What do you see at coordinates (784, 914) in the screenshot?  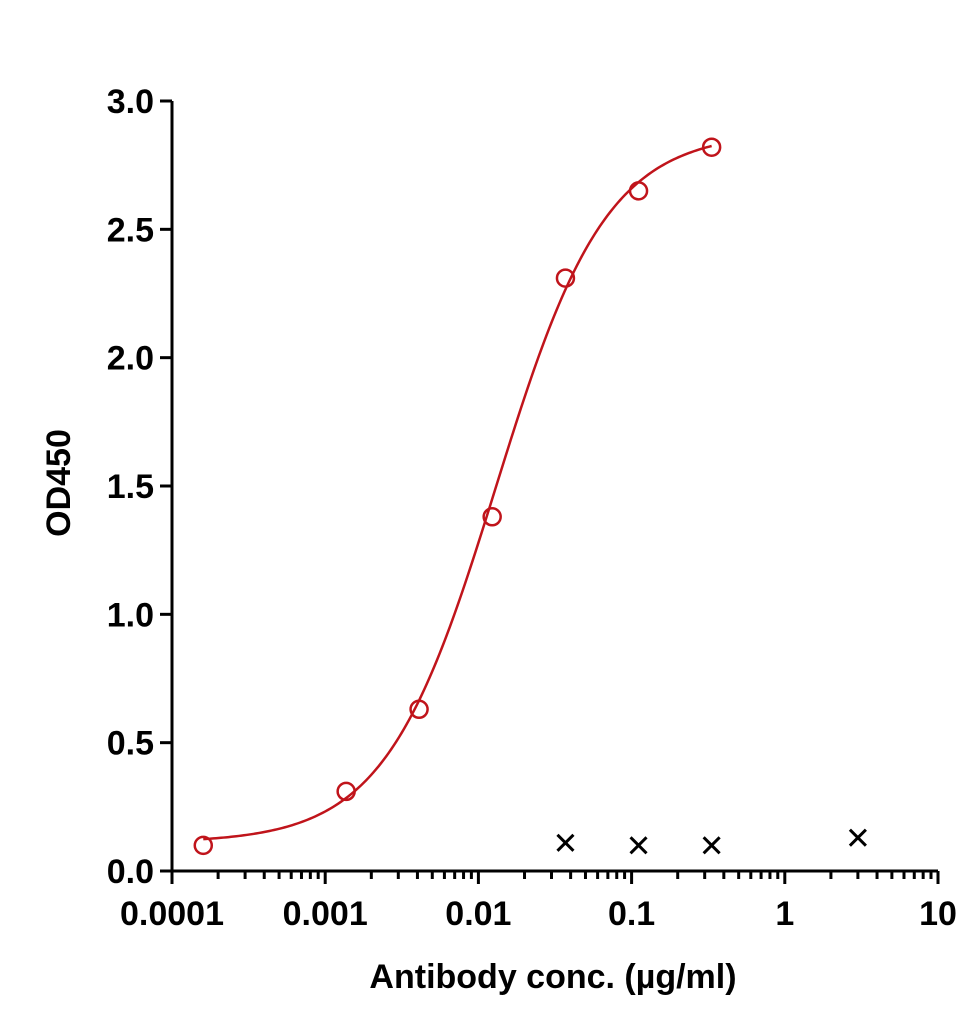 I see `x-tick-label: 1` at bounding box center [784, 914].